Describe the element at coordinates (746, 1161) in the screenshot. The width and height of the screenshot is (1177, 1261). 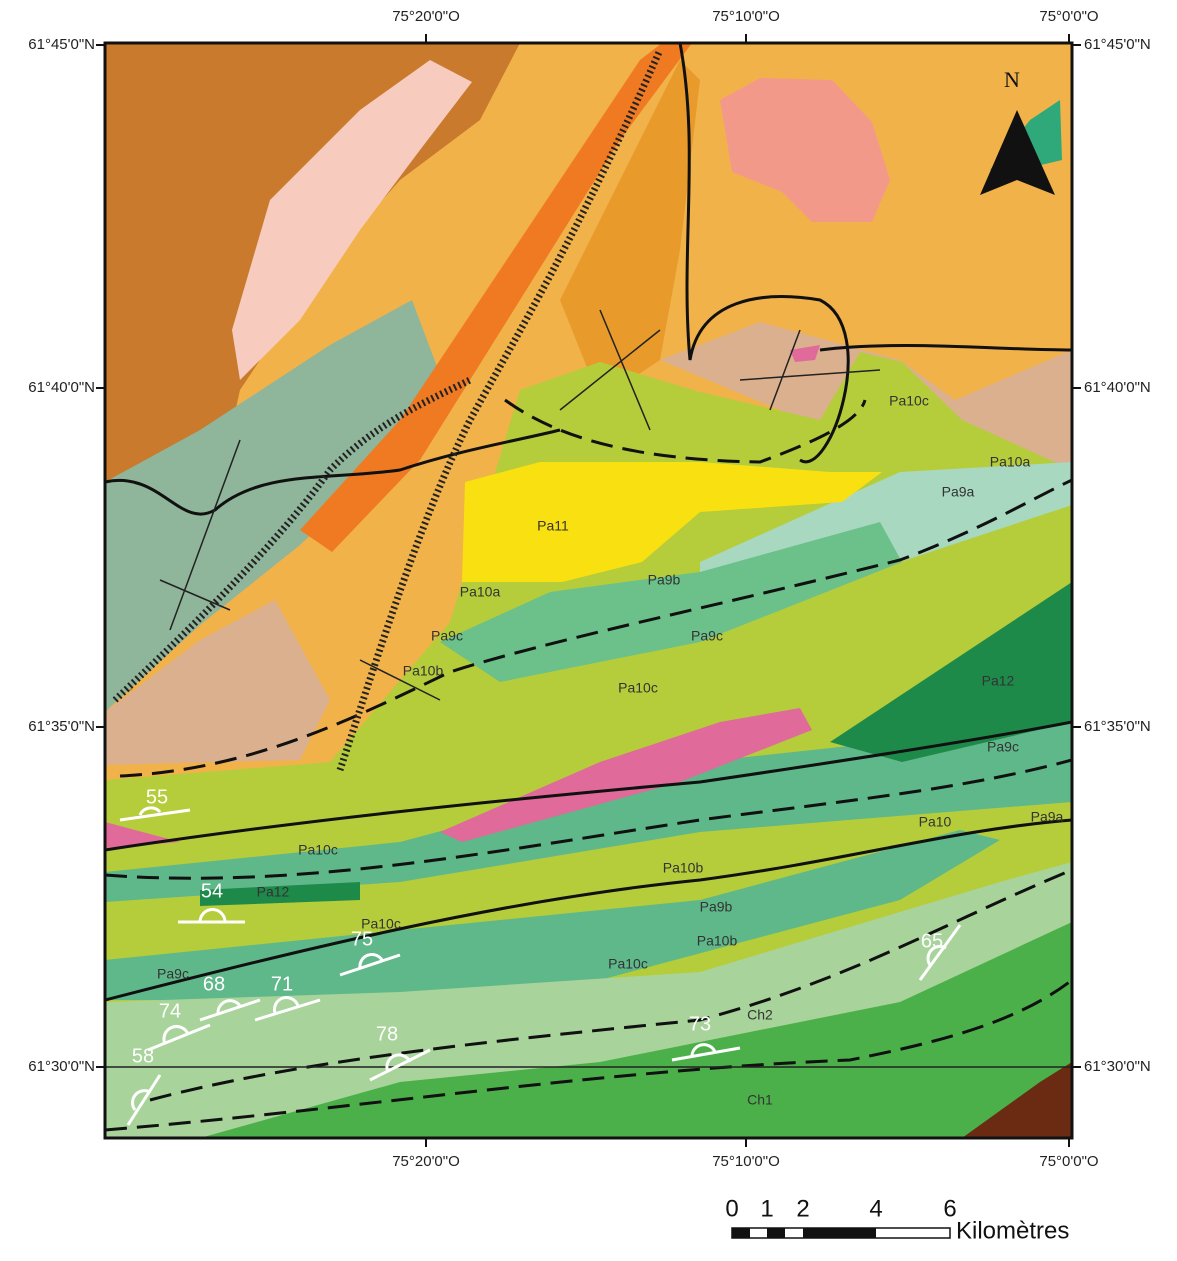
I see `bottom-label: 75°10'0"O` at that location.